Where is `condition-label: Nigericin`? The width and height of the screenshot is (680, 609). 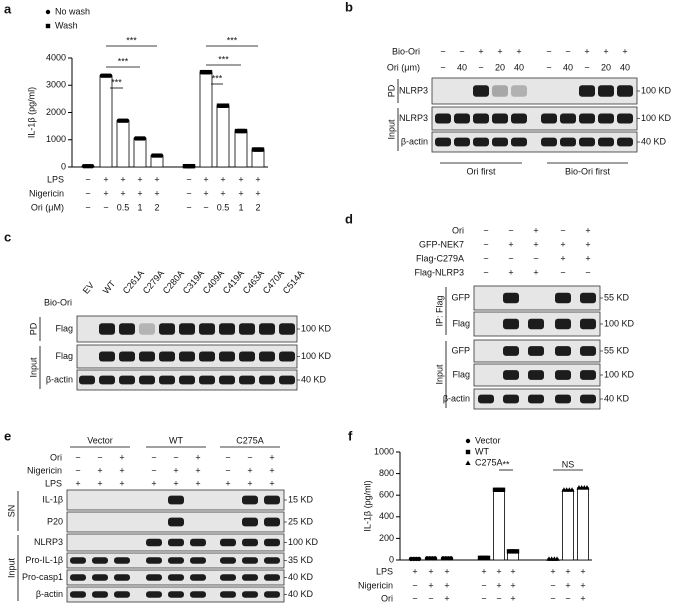 condition-label: Nigericin is located at coordinates (46, 193).